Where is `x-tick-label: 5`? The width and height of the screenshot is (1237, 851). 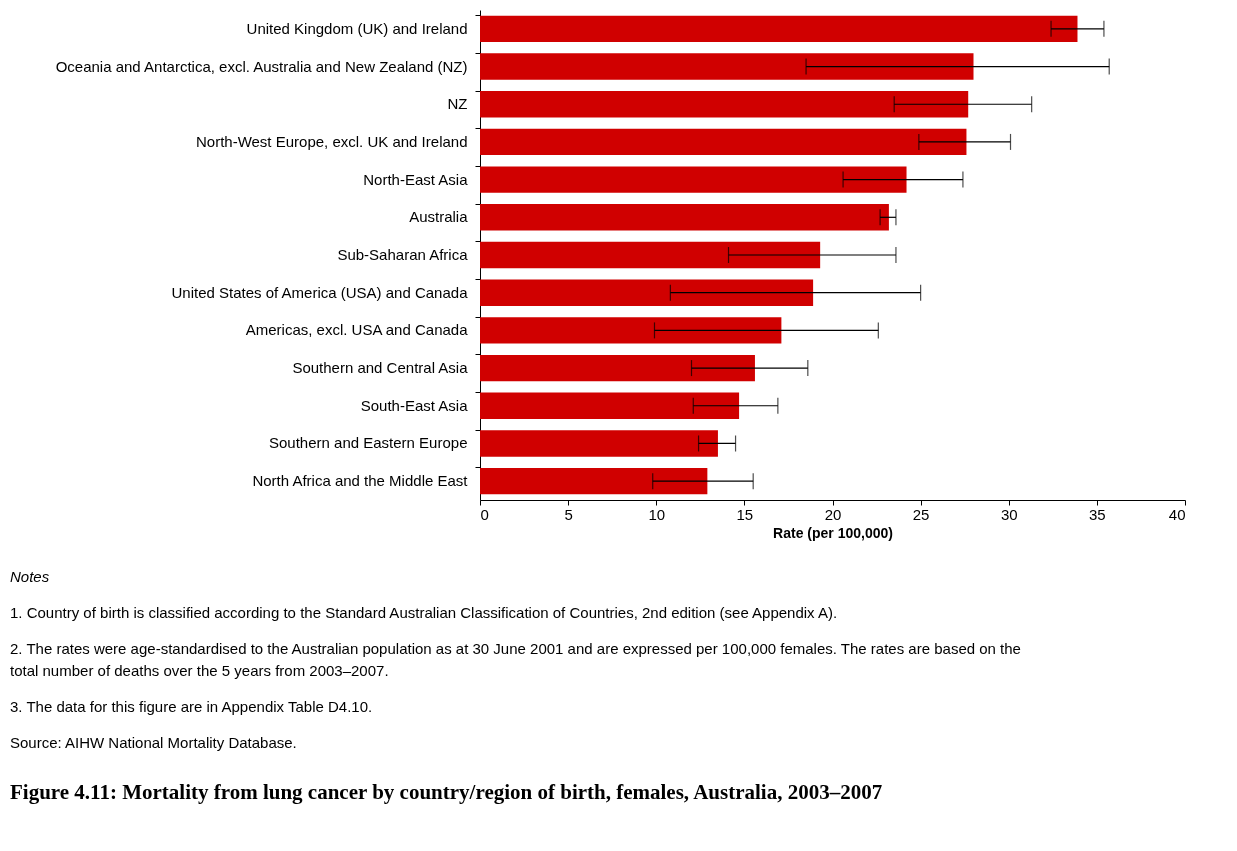
x-tick-label: 5 is located at coordinates (568, 514).